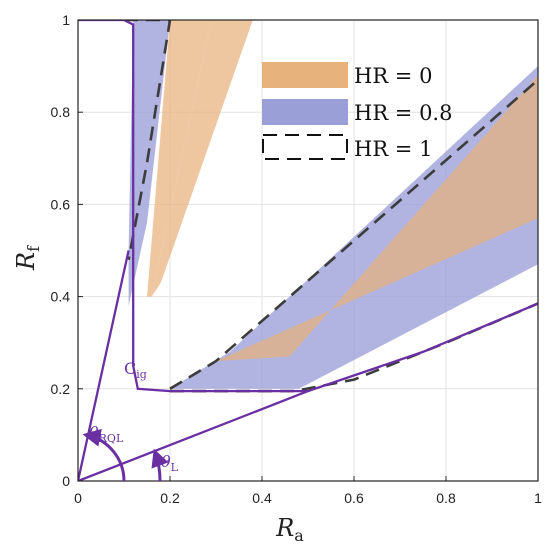 The height and width of the screenshot is (551, 550). What do you see at coordinates (78, 498) in the screenshot?
I see `x-tick-label: 0` at bounding box center [78, 498].